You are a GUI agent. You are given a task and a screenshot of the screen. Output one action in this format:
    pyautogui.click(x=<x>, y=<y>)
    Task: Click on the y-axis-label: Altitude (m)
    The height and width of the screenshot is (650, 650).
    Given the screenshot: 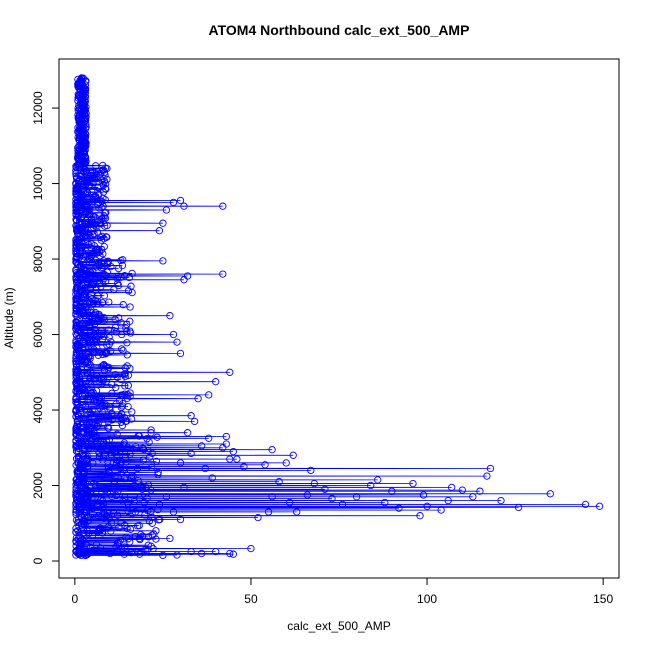 What is the action you would take?
    pyautogui.click(x=9, y=317)
    